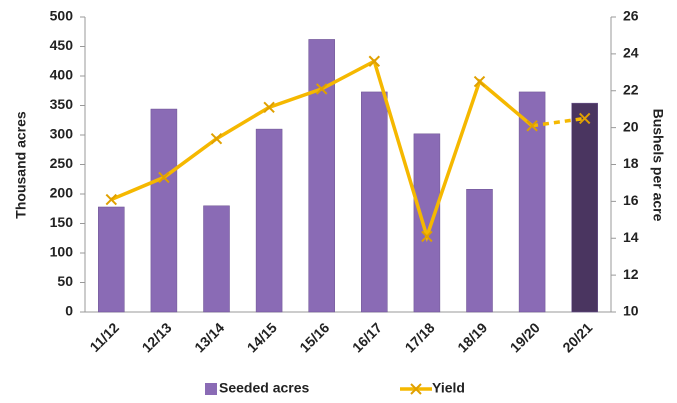  What do you see at coordinates (416, 389) in the screenshot?
I see `legend-marker` at bounding box center [416, 389].